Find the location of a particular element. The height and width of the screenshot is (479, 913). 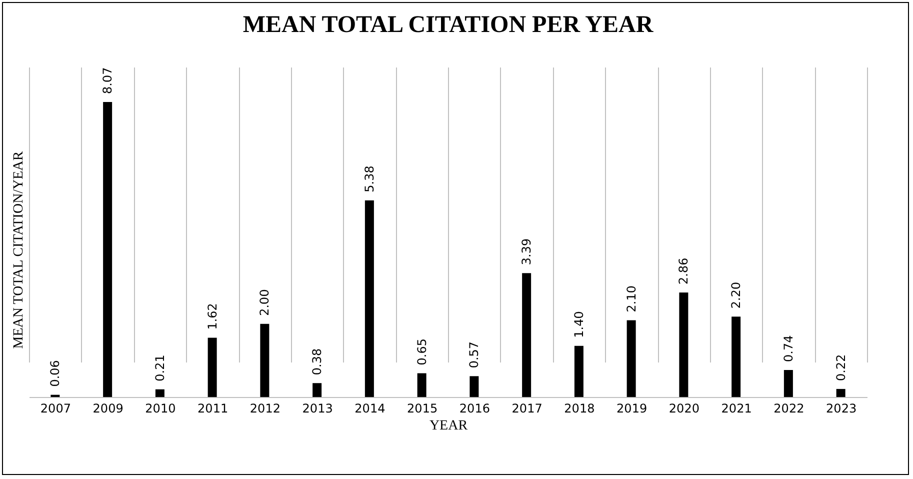

data-label: 0.38 is located at coordinates (317, 362).